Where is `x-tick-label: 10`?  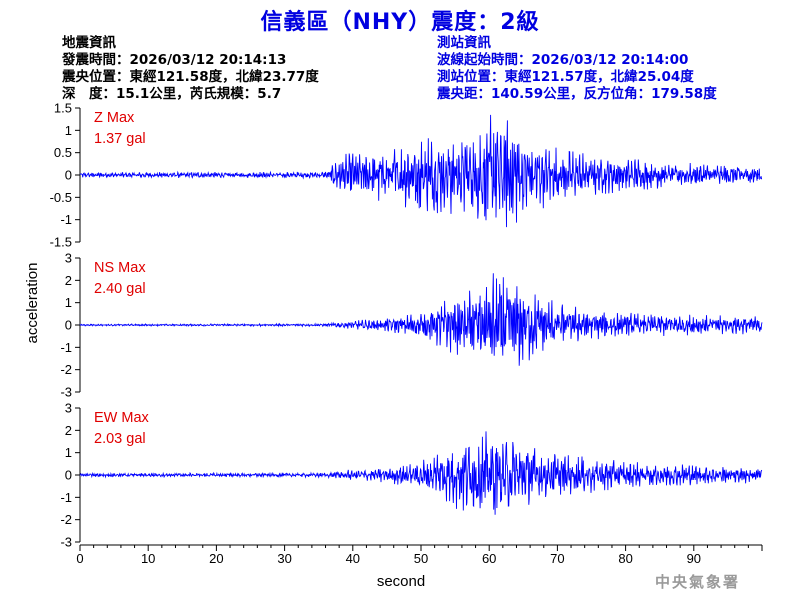 x-tick-label: 10 is located at coordinates (148, 558).